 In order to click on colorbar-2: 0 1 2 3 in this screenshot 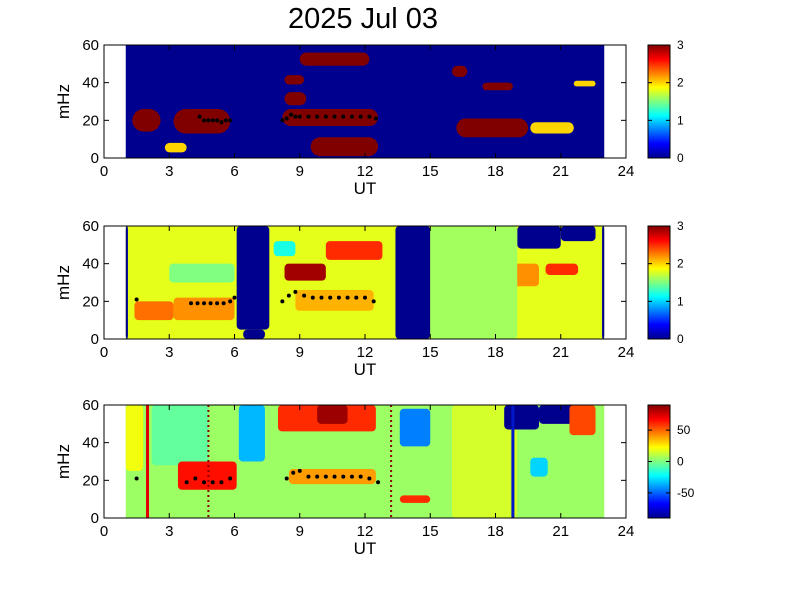, I will do `click(665, 282)`.